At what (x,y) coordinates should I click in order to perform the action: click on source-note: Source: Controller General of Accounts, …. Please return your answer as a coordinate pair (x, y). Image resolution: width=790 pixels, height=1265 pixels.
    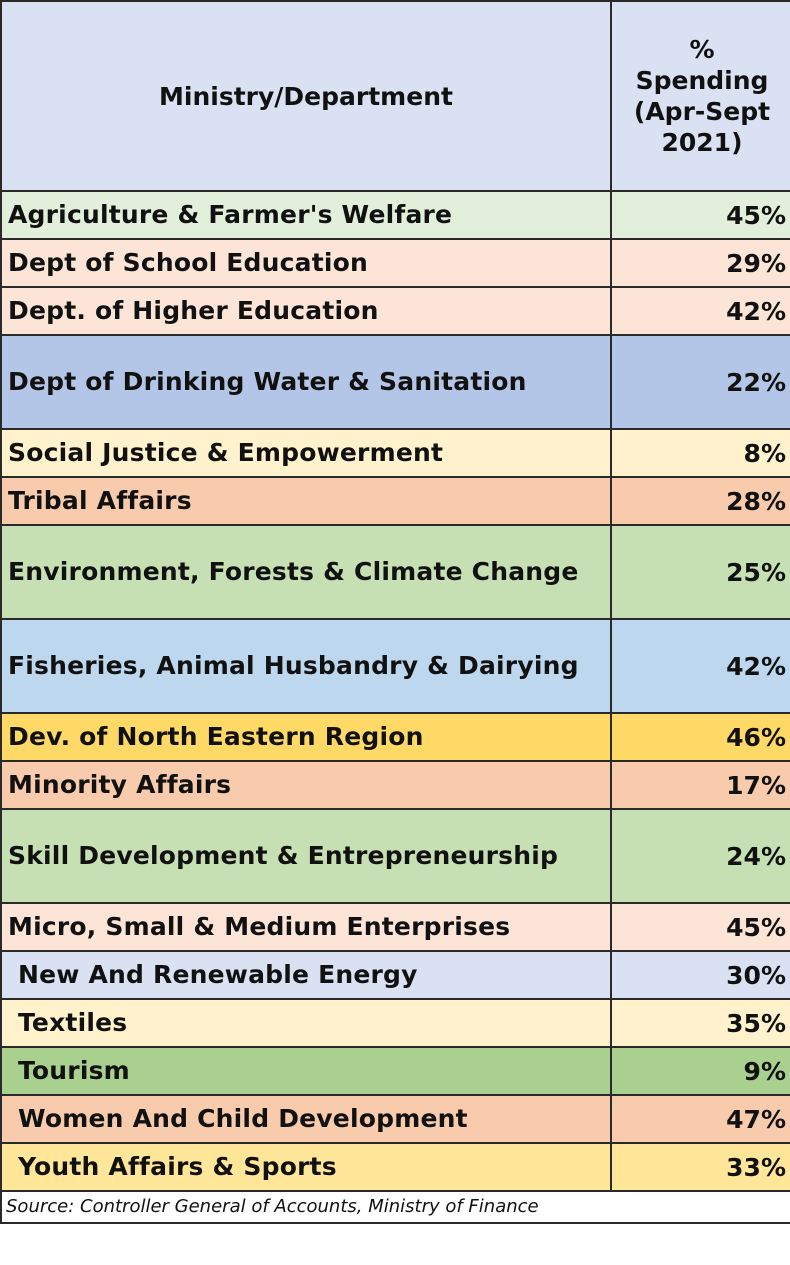
    Looking at the image, I should click on (395, 1207).